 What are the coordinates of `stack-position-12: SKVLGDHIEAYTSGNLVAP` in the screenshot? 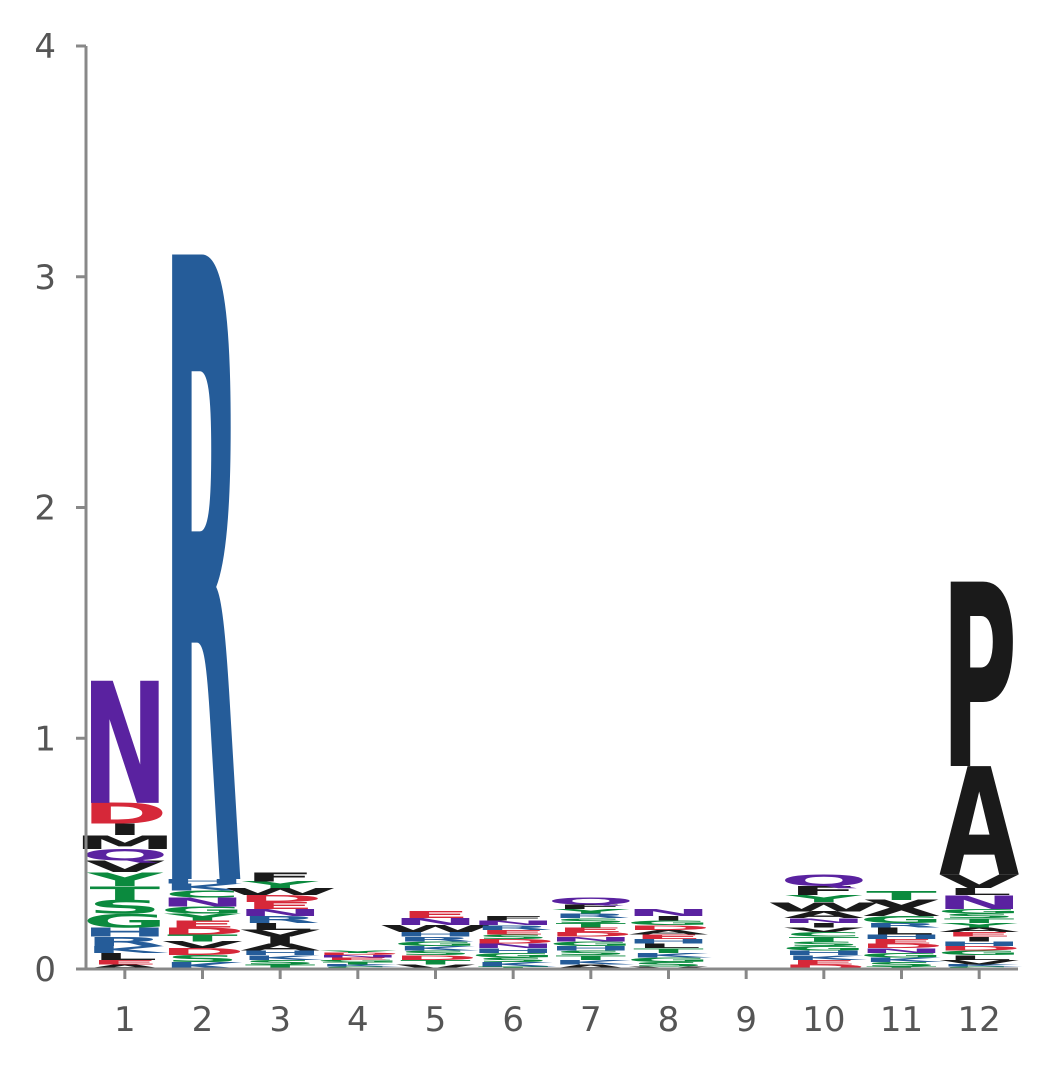 It's located at (979, 751).